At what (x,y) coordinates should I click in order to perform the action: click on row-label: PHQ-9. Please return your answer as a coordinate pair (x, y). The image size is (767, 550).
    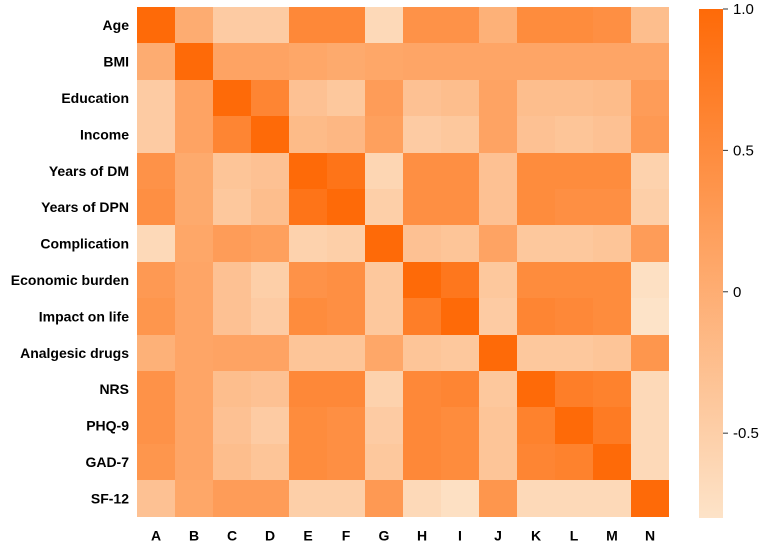
    Looking at the image, I should click on (107, 426).